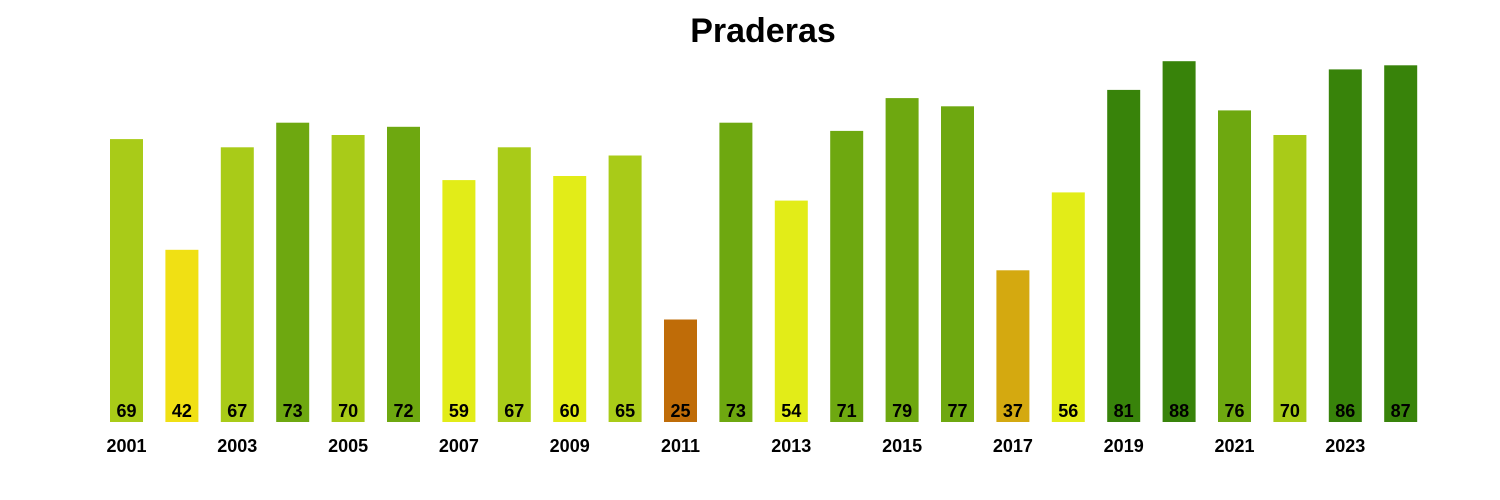 Image resolution: width=1500 pixels, height=500 pixels. What do you see at coordinates (126, 280) in the screenshot?
I see `bar-2001` at bounding box center [126, 280].